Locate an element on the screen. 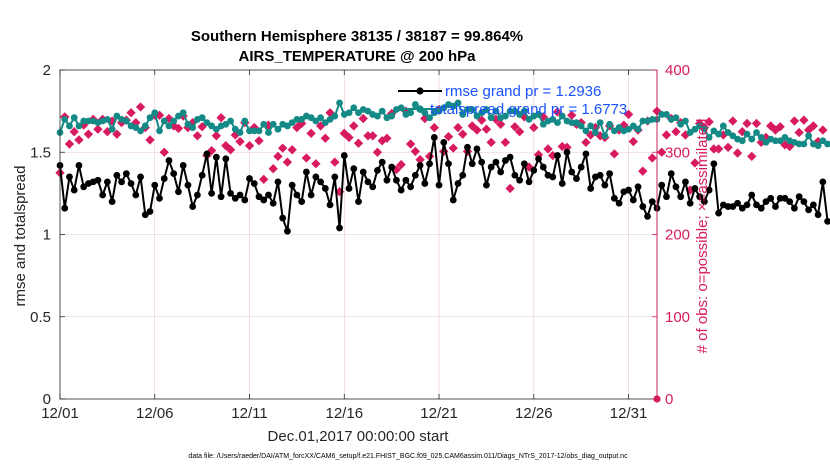 Image resolution: width=830 pixels, height=470 pixels. x-axis-label: Dec.01,2017 00:00:00 start is located at coordinates (359, 436).